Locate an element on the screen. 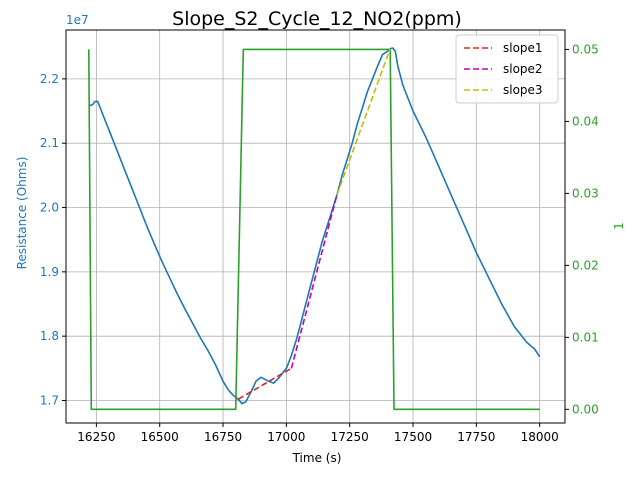  y-left-tick-label: 1.7 is located at coordinates (49, 400).